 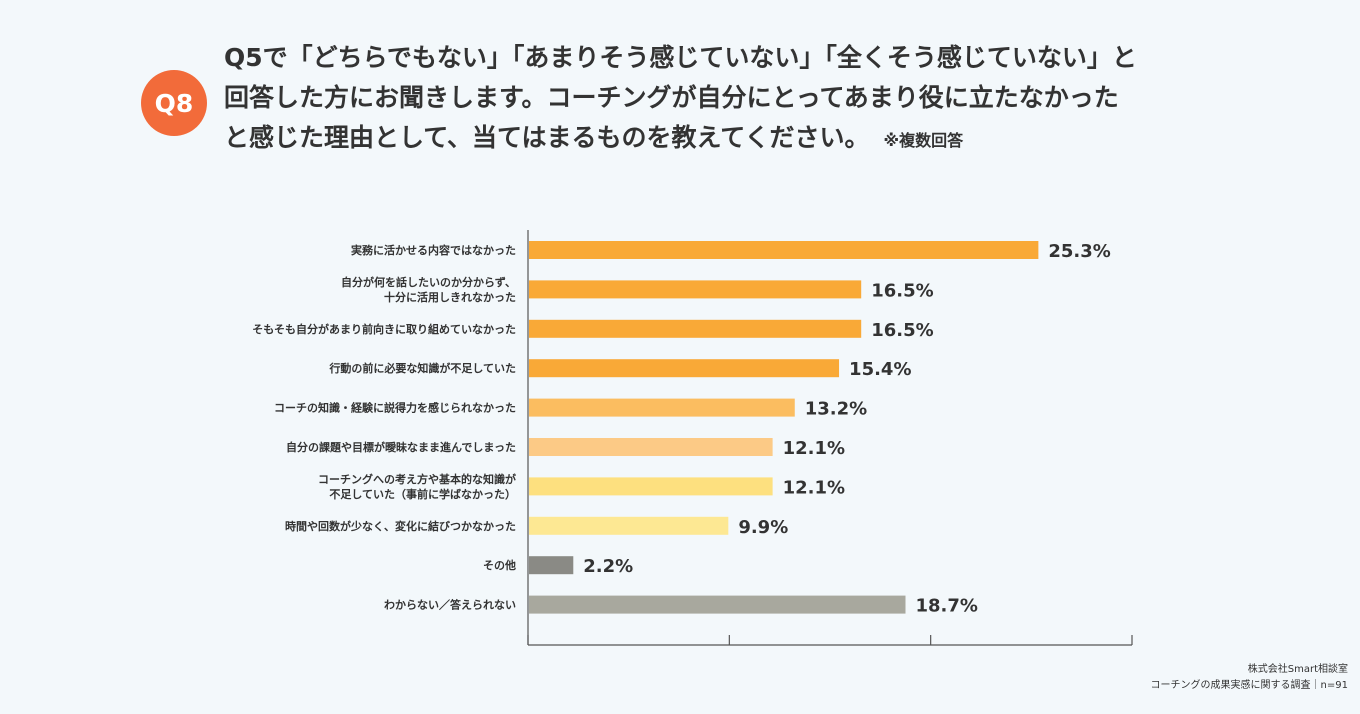 What do you see at coordinates (428, 282) in the screenshot?
I see `category-label: 自分が何を話したいのか分からず、` at bounding box center [428, 282].